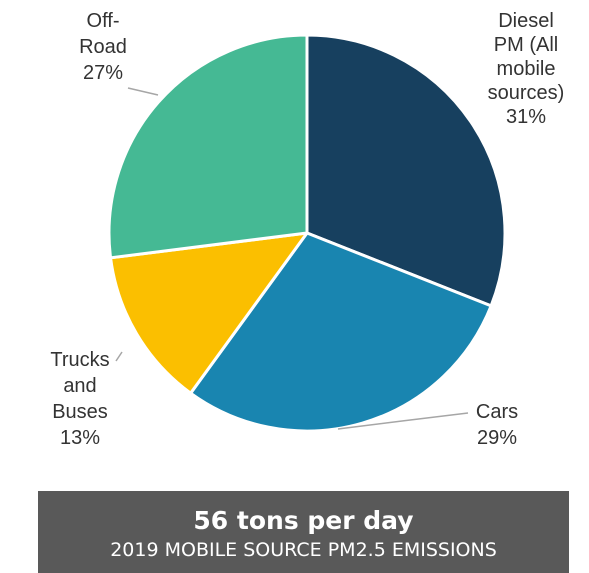  Describe the element at coordinates (80, 412) in the screenshot. I see `slice-name-line: Buses` at that location.